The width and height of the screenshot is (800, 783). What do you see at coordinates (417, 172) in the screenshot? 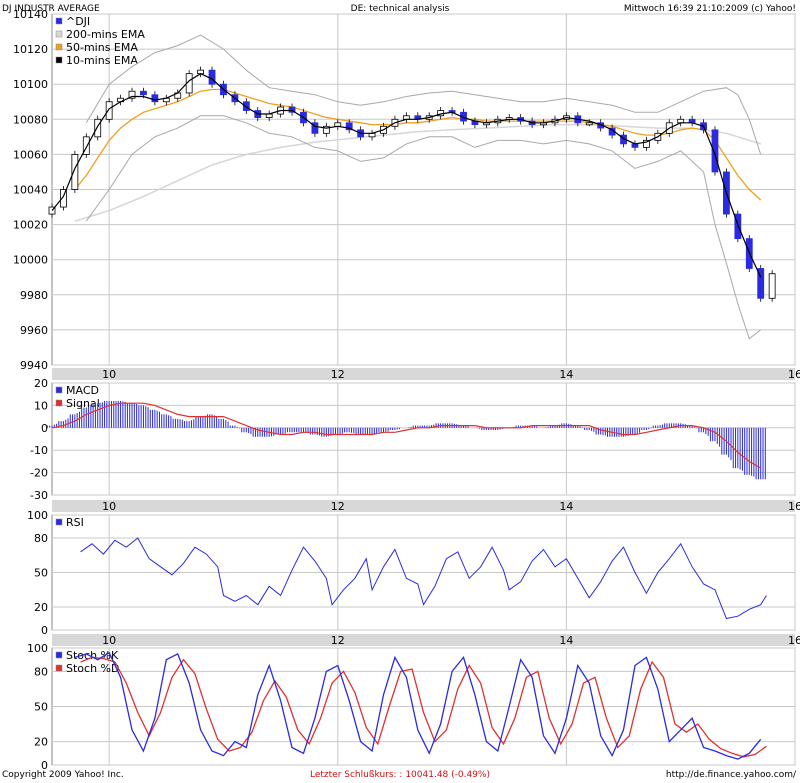
I see `ema200-line` at bounding box center [417, 172].